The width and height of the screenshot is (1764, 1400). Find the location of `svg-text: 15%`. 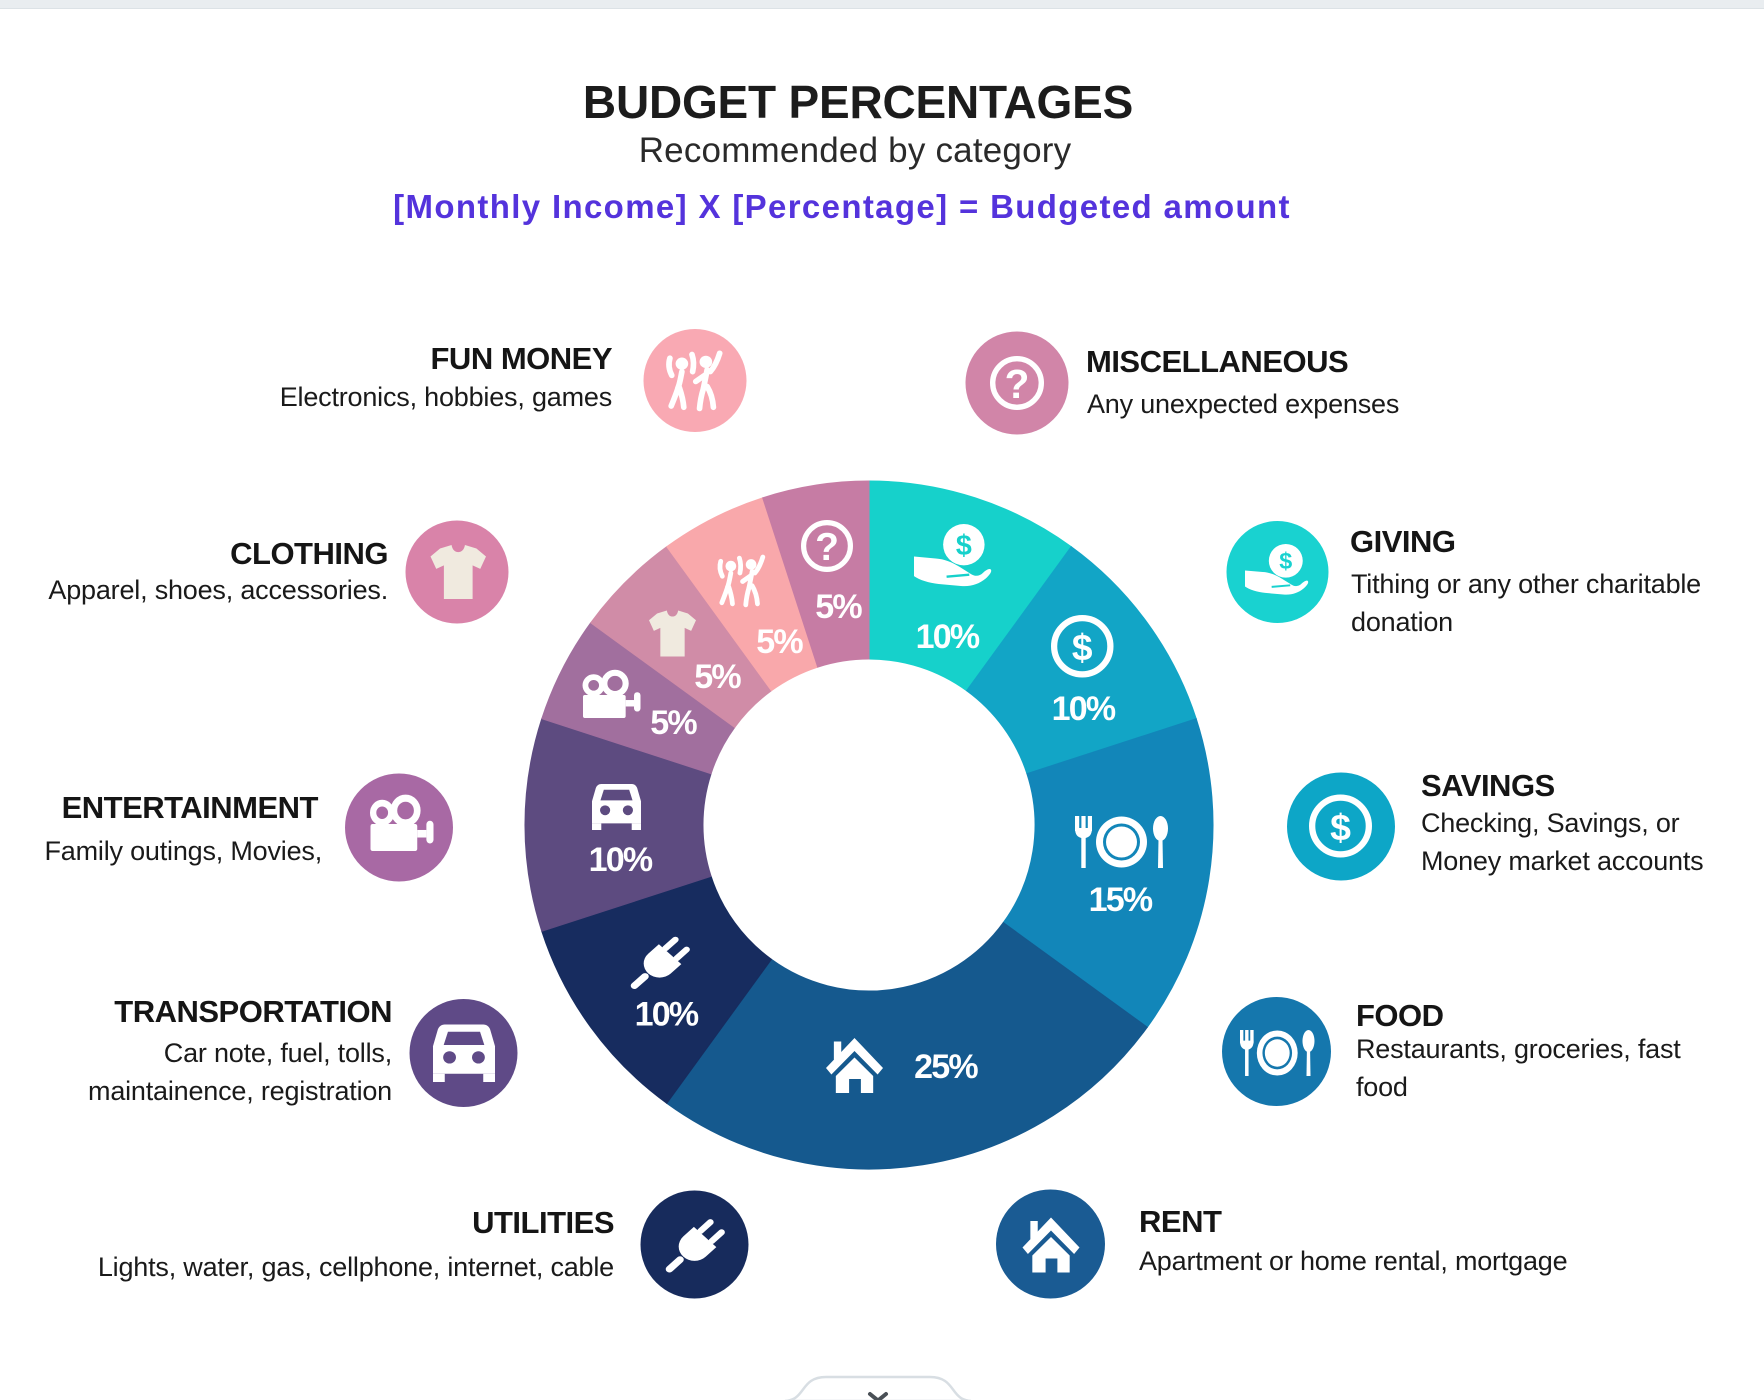

svg-text: 15% is located at coordinates (1121, 900).